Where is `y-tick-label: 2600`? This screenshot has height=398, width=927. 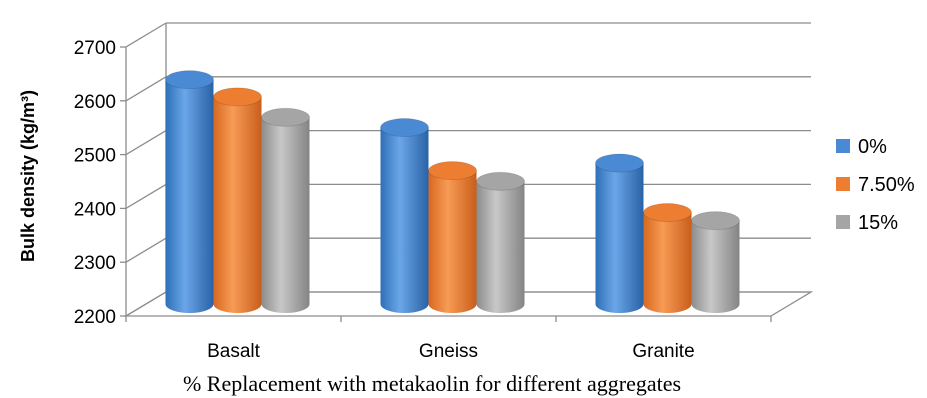 y-tick-label: 2600 is located at coordinates (95, 102).